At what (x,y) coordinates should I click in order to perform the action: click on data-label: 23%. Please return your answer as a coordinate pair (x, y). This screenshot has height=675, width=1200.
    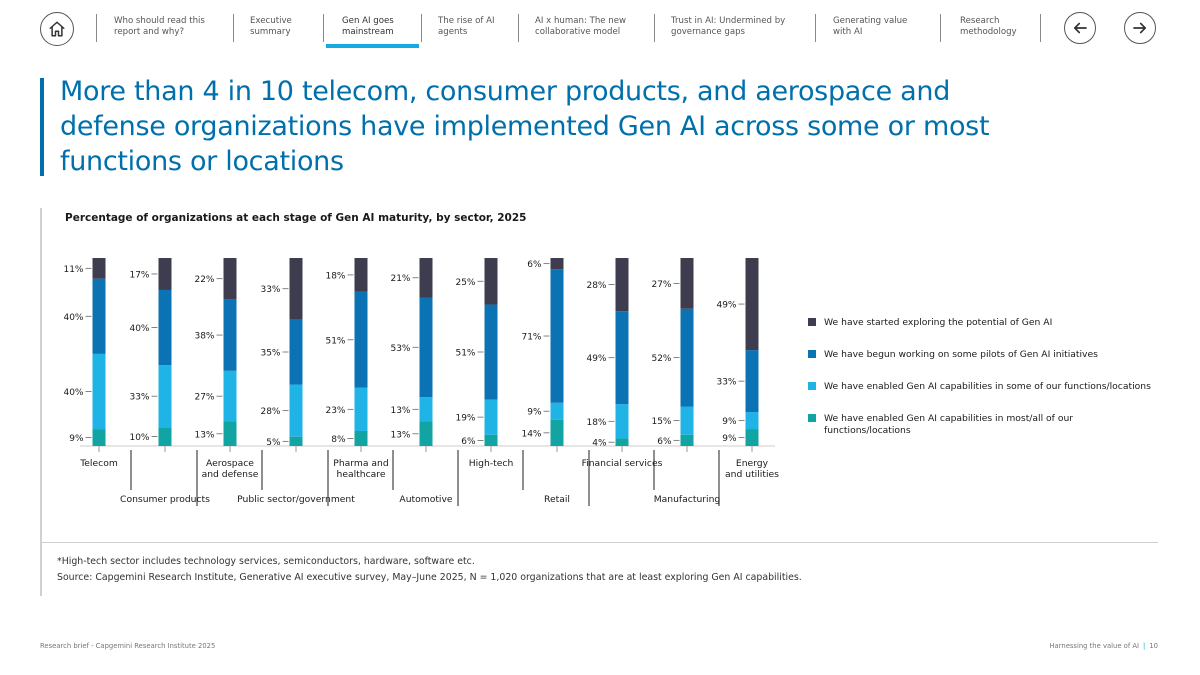
    Looking at the image, I should click on (335, 411).